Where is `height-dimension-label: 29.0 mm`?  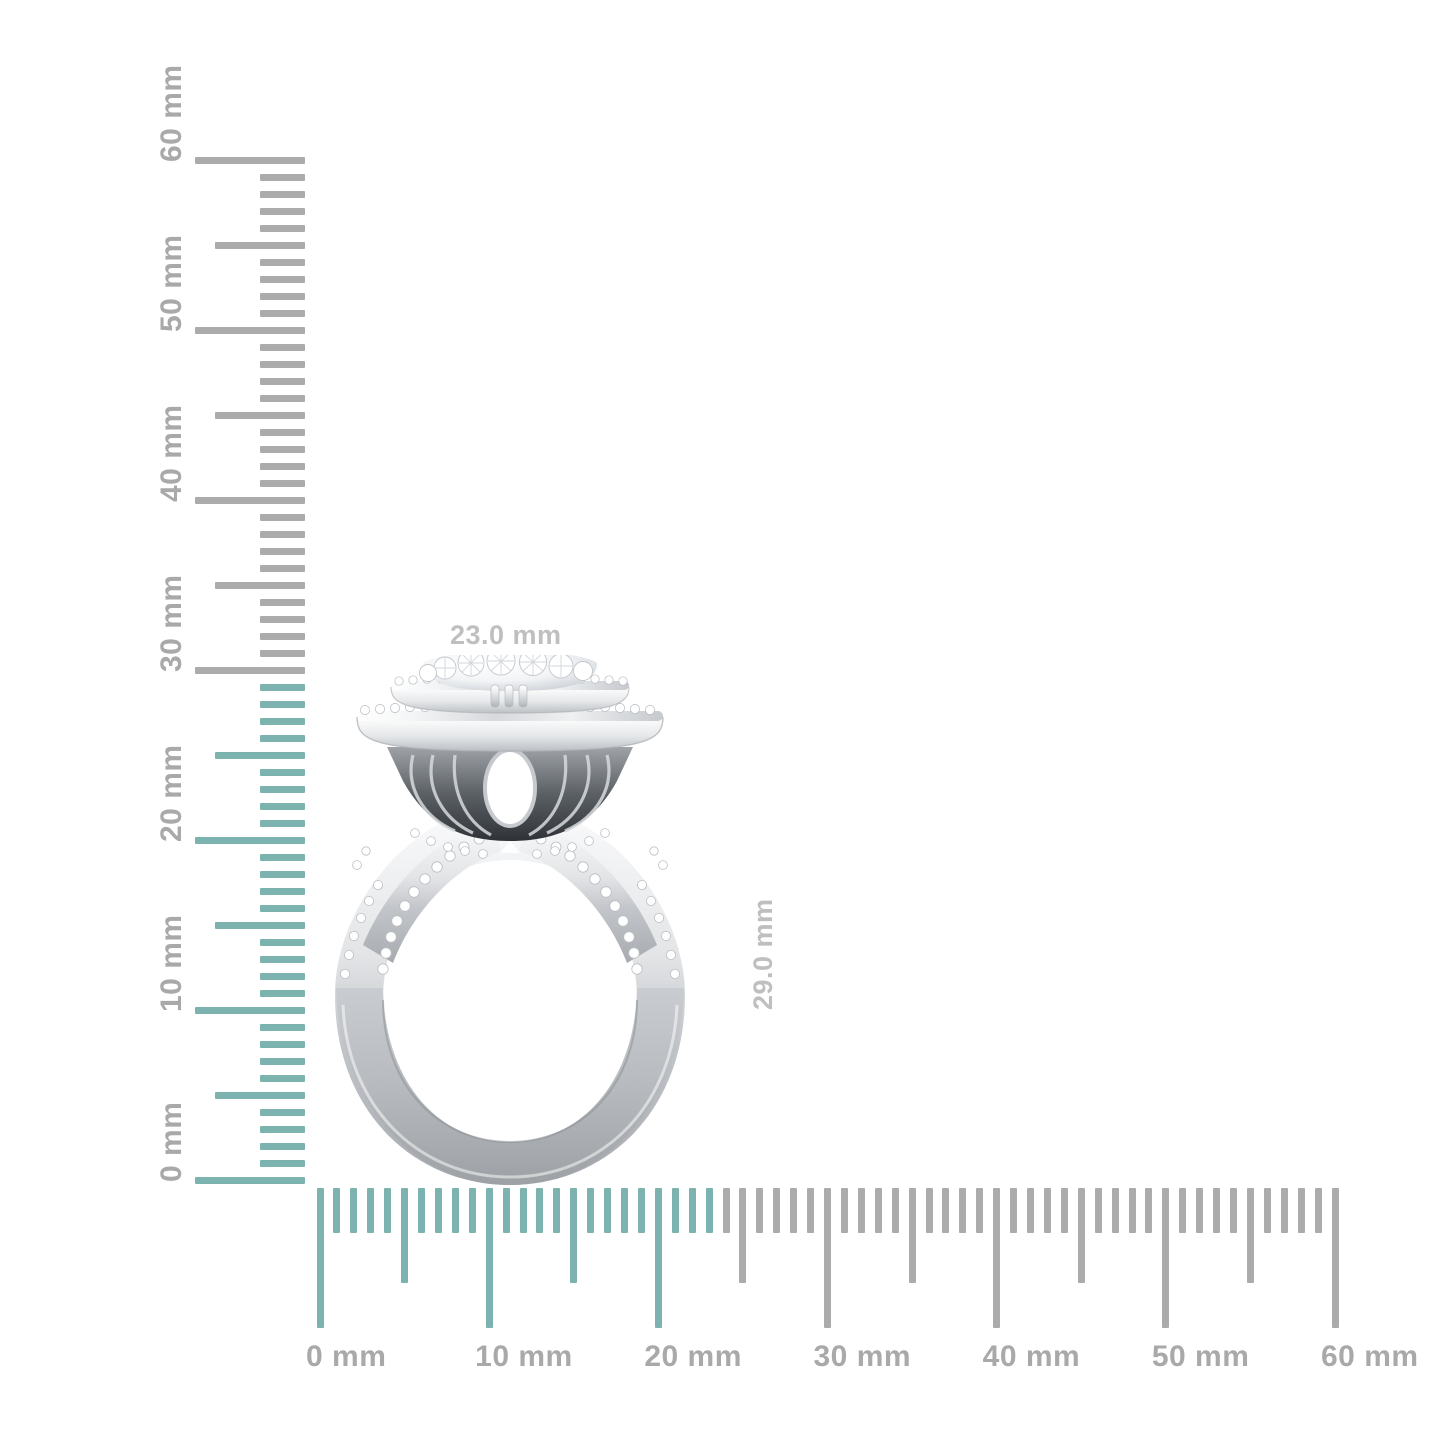 height-dimension-label: 29.0 mm is located at coordinates (763, 954).